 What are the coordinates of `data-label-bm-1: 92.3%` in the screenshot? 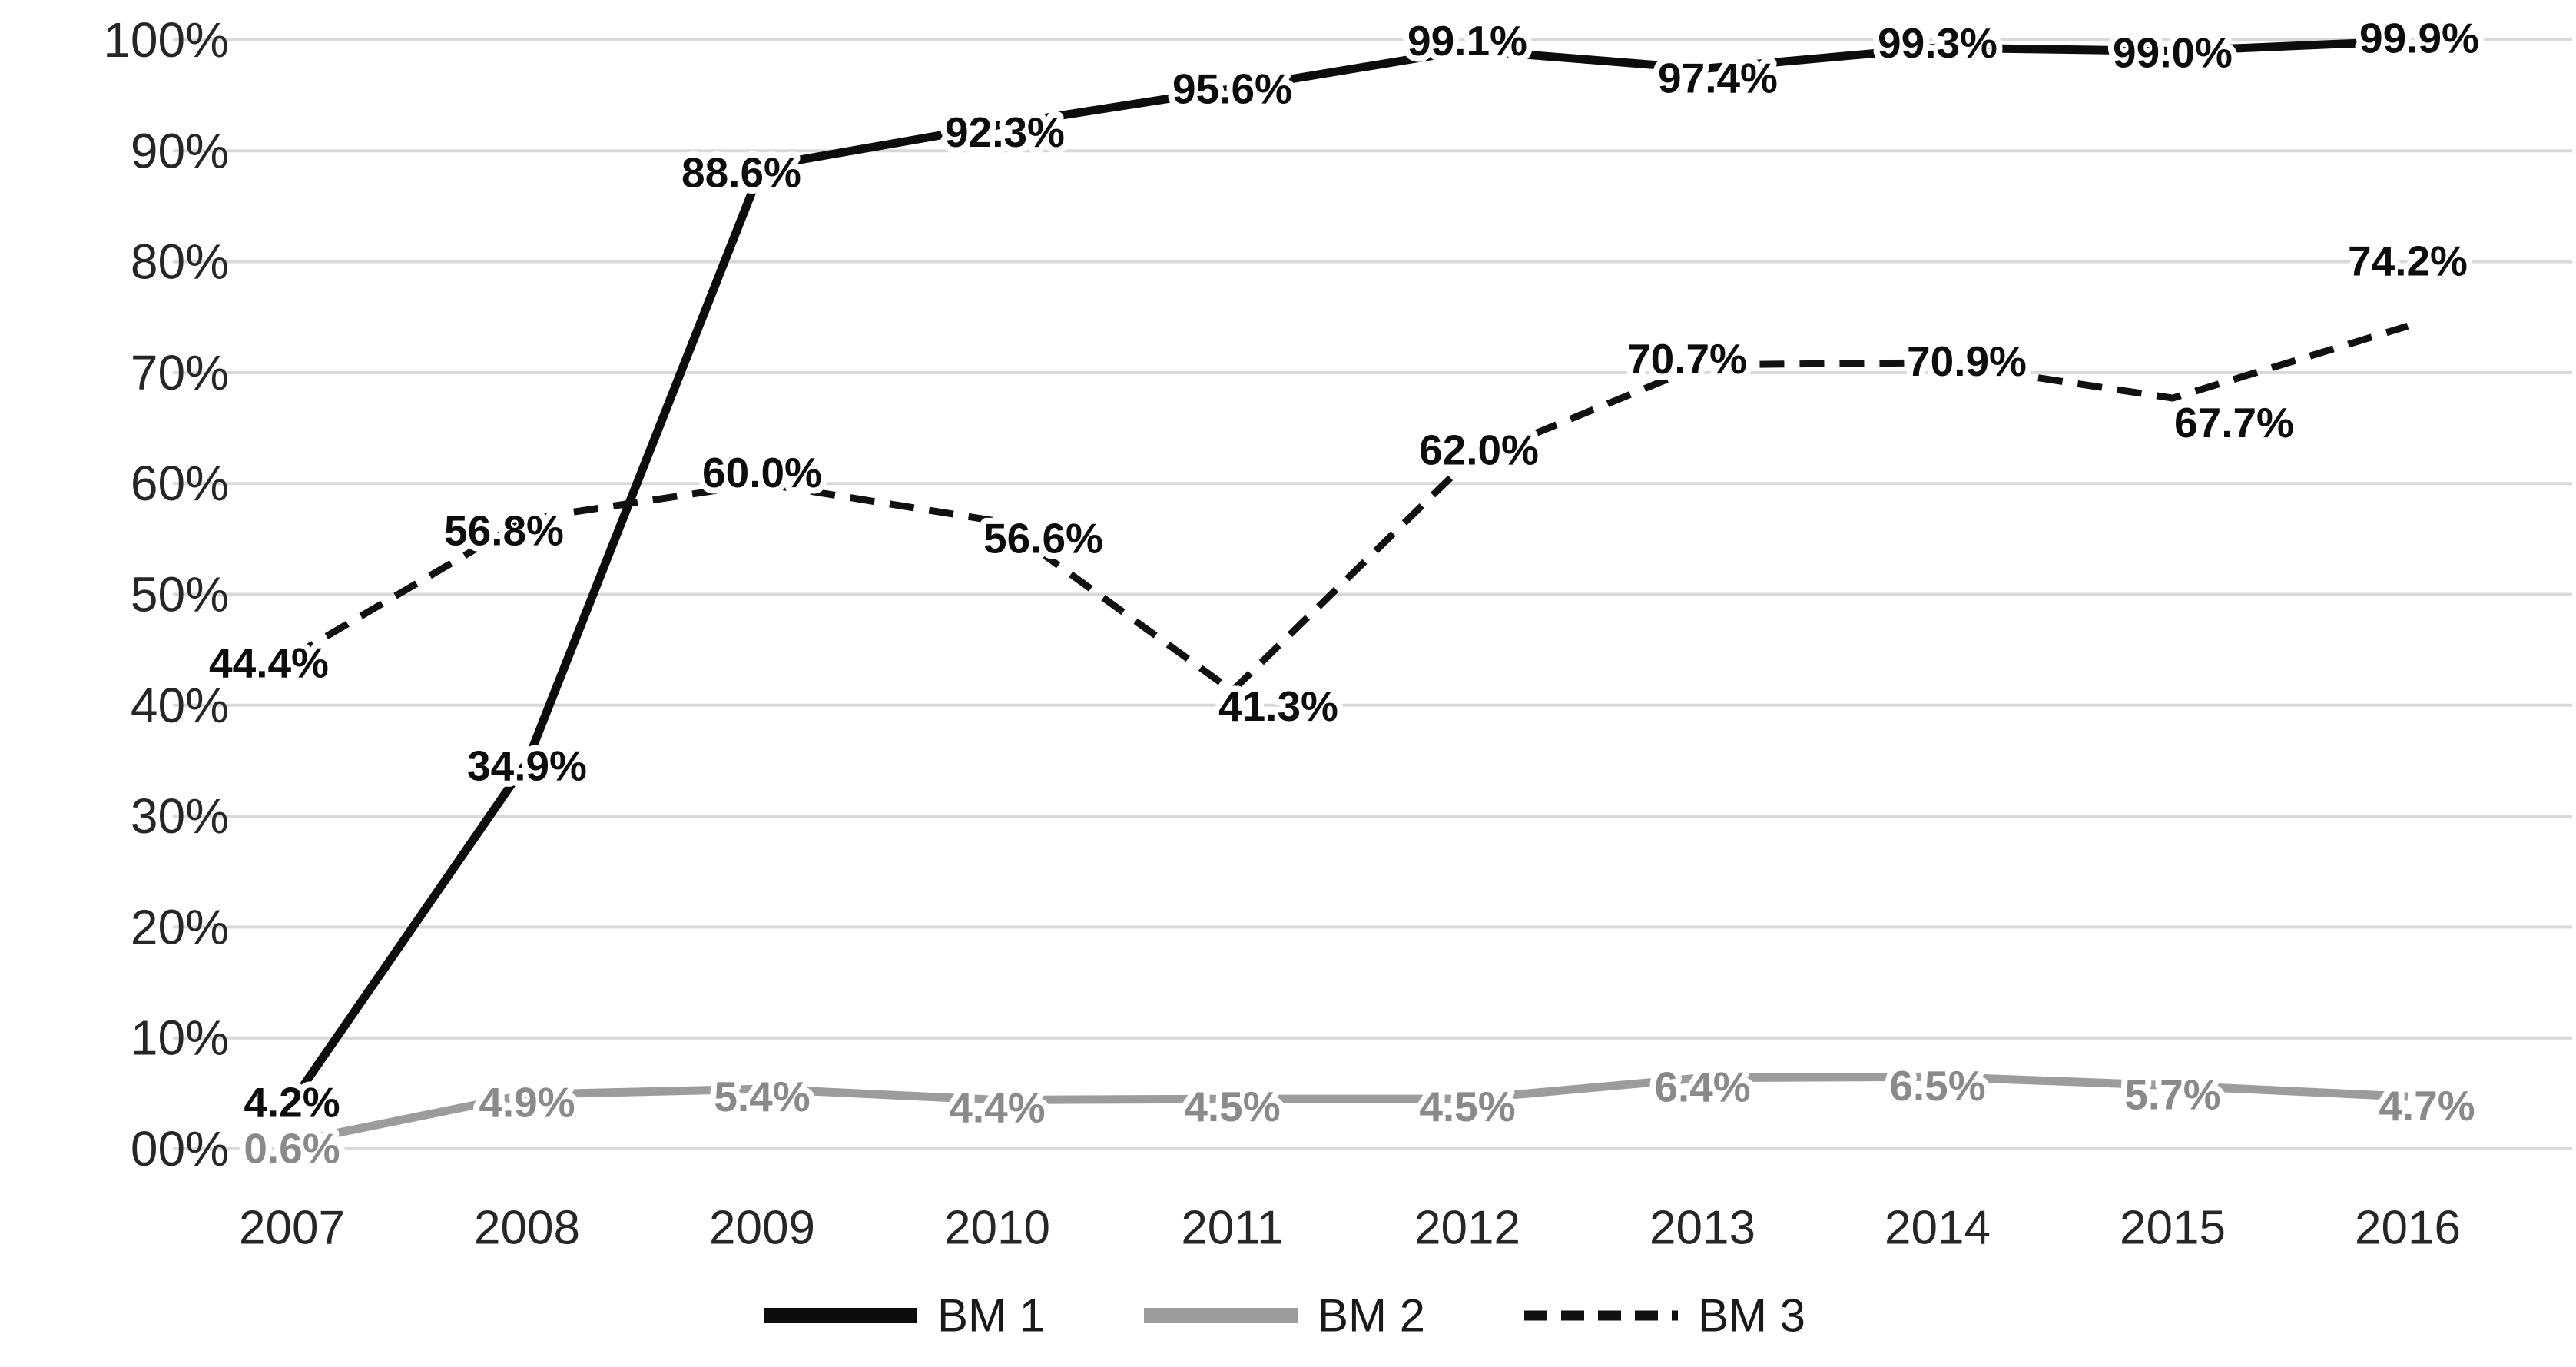 It's located at (1005, 132).